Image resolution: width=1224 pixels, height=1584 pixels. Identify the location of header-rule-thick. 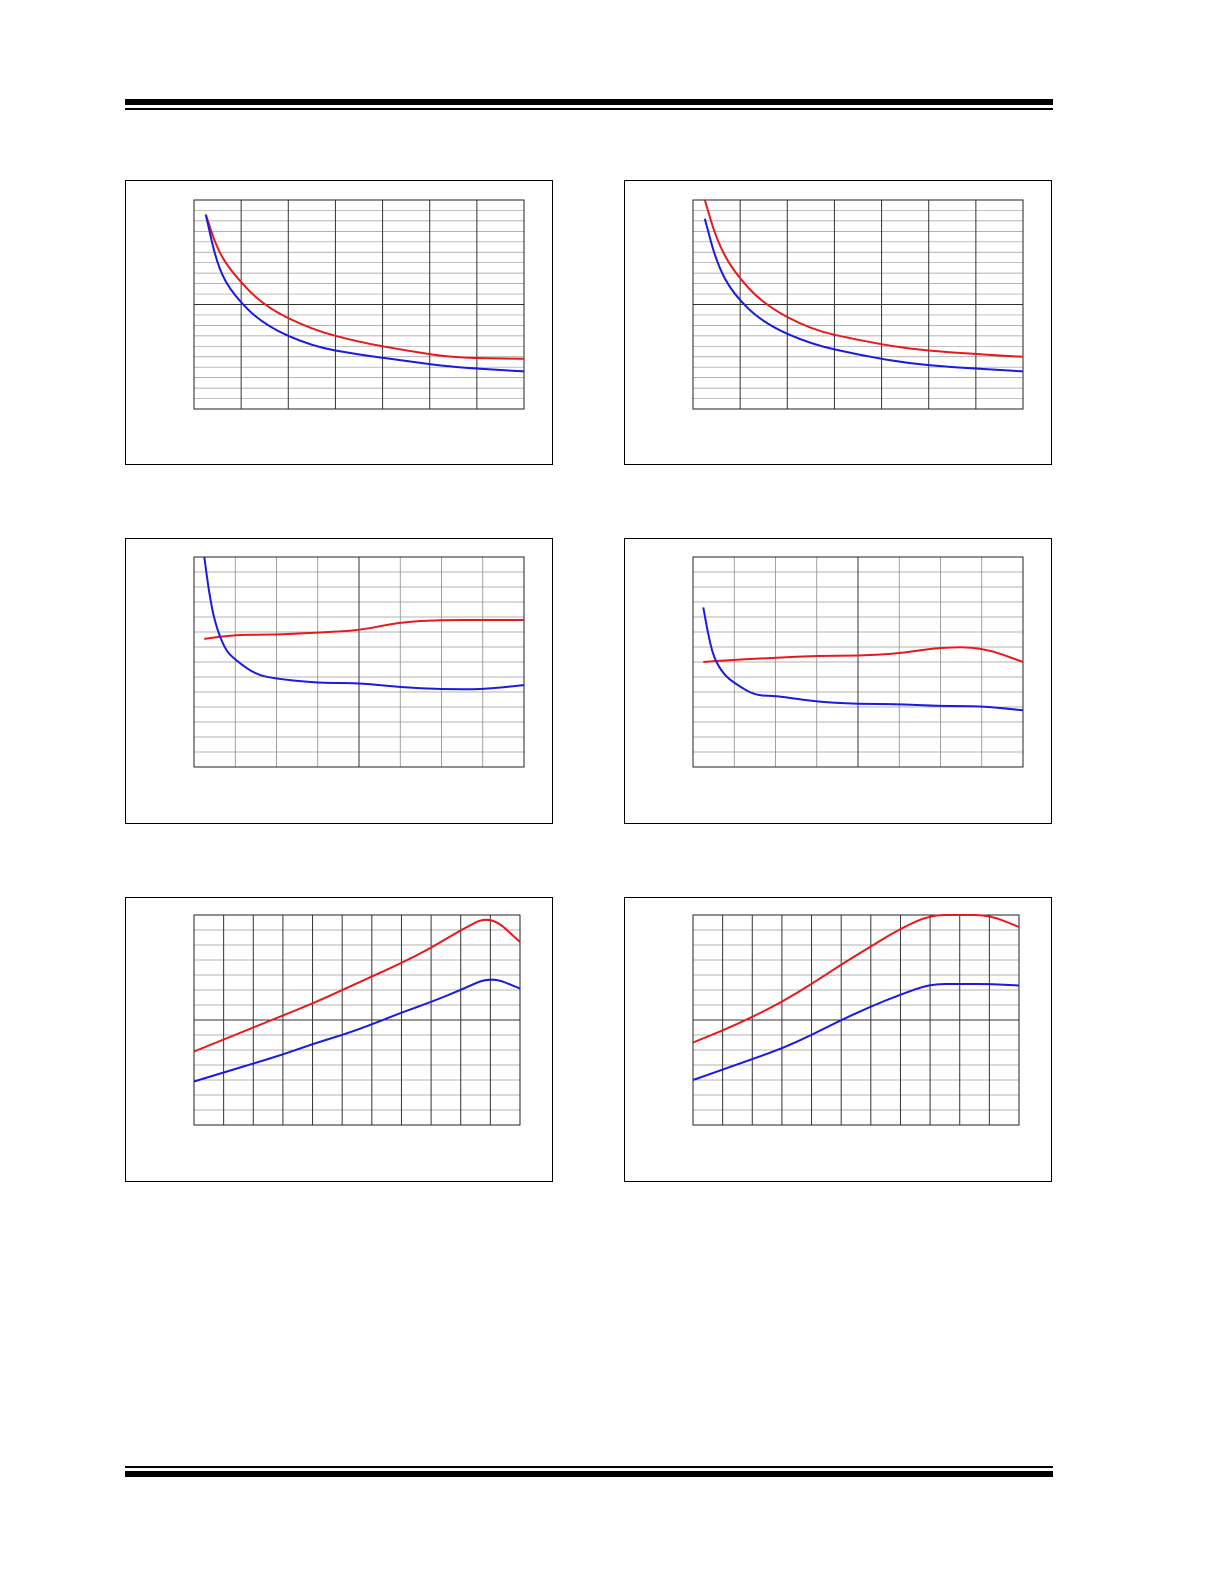
(589, 102).